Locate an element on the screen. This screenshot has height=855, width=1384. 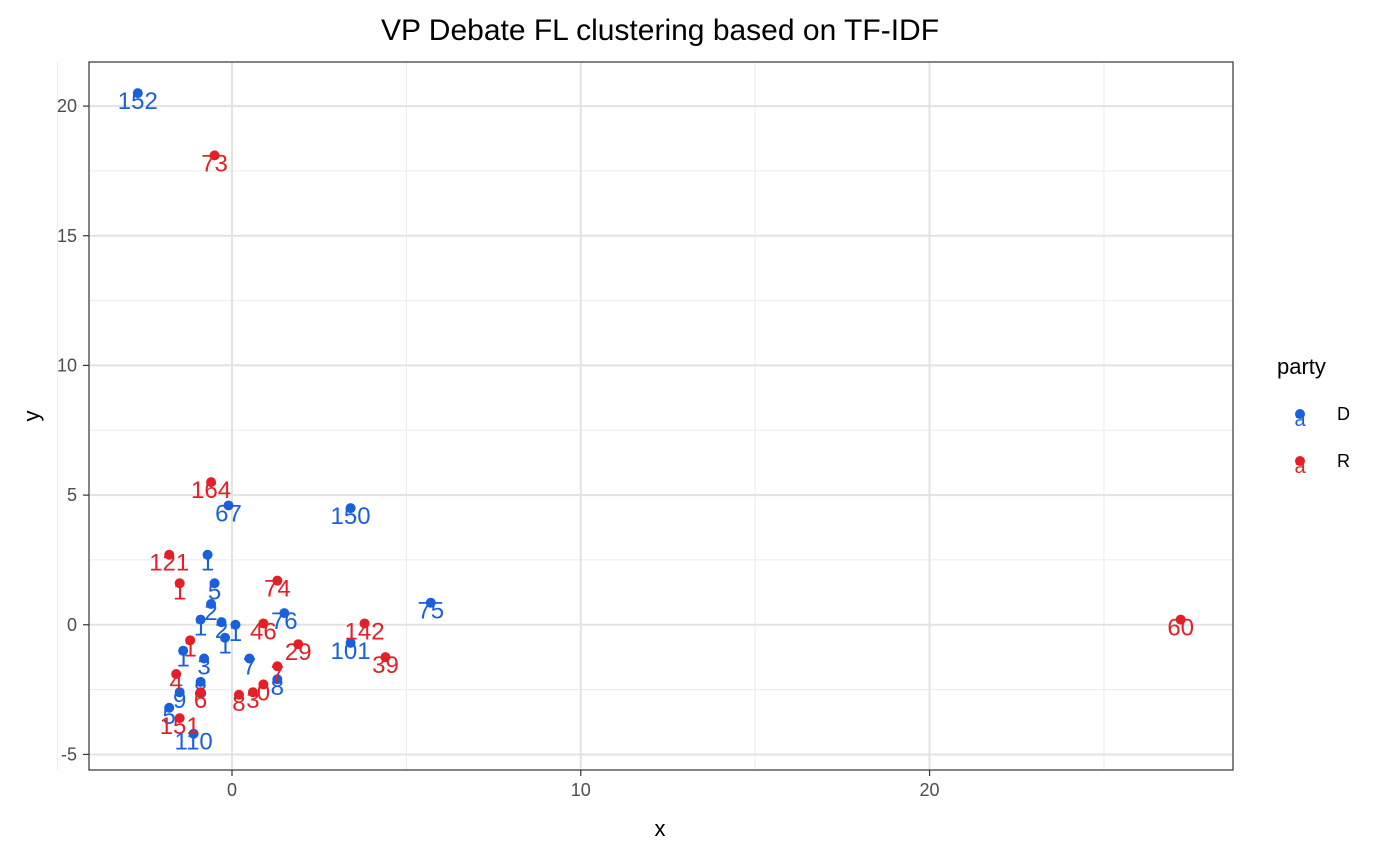
y-tick-label: 15 is located at coordinates (67, 236).